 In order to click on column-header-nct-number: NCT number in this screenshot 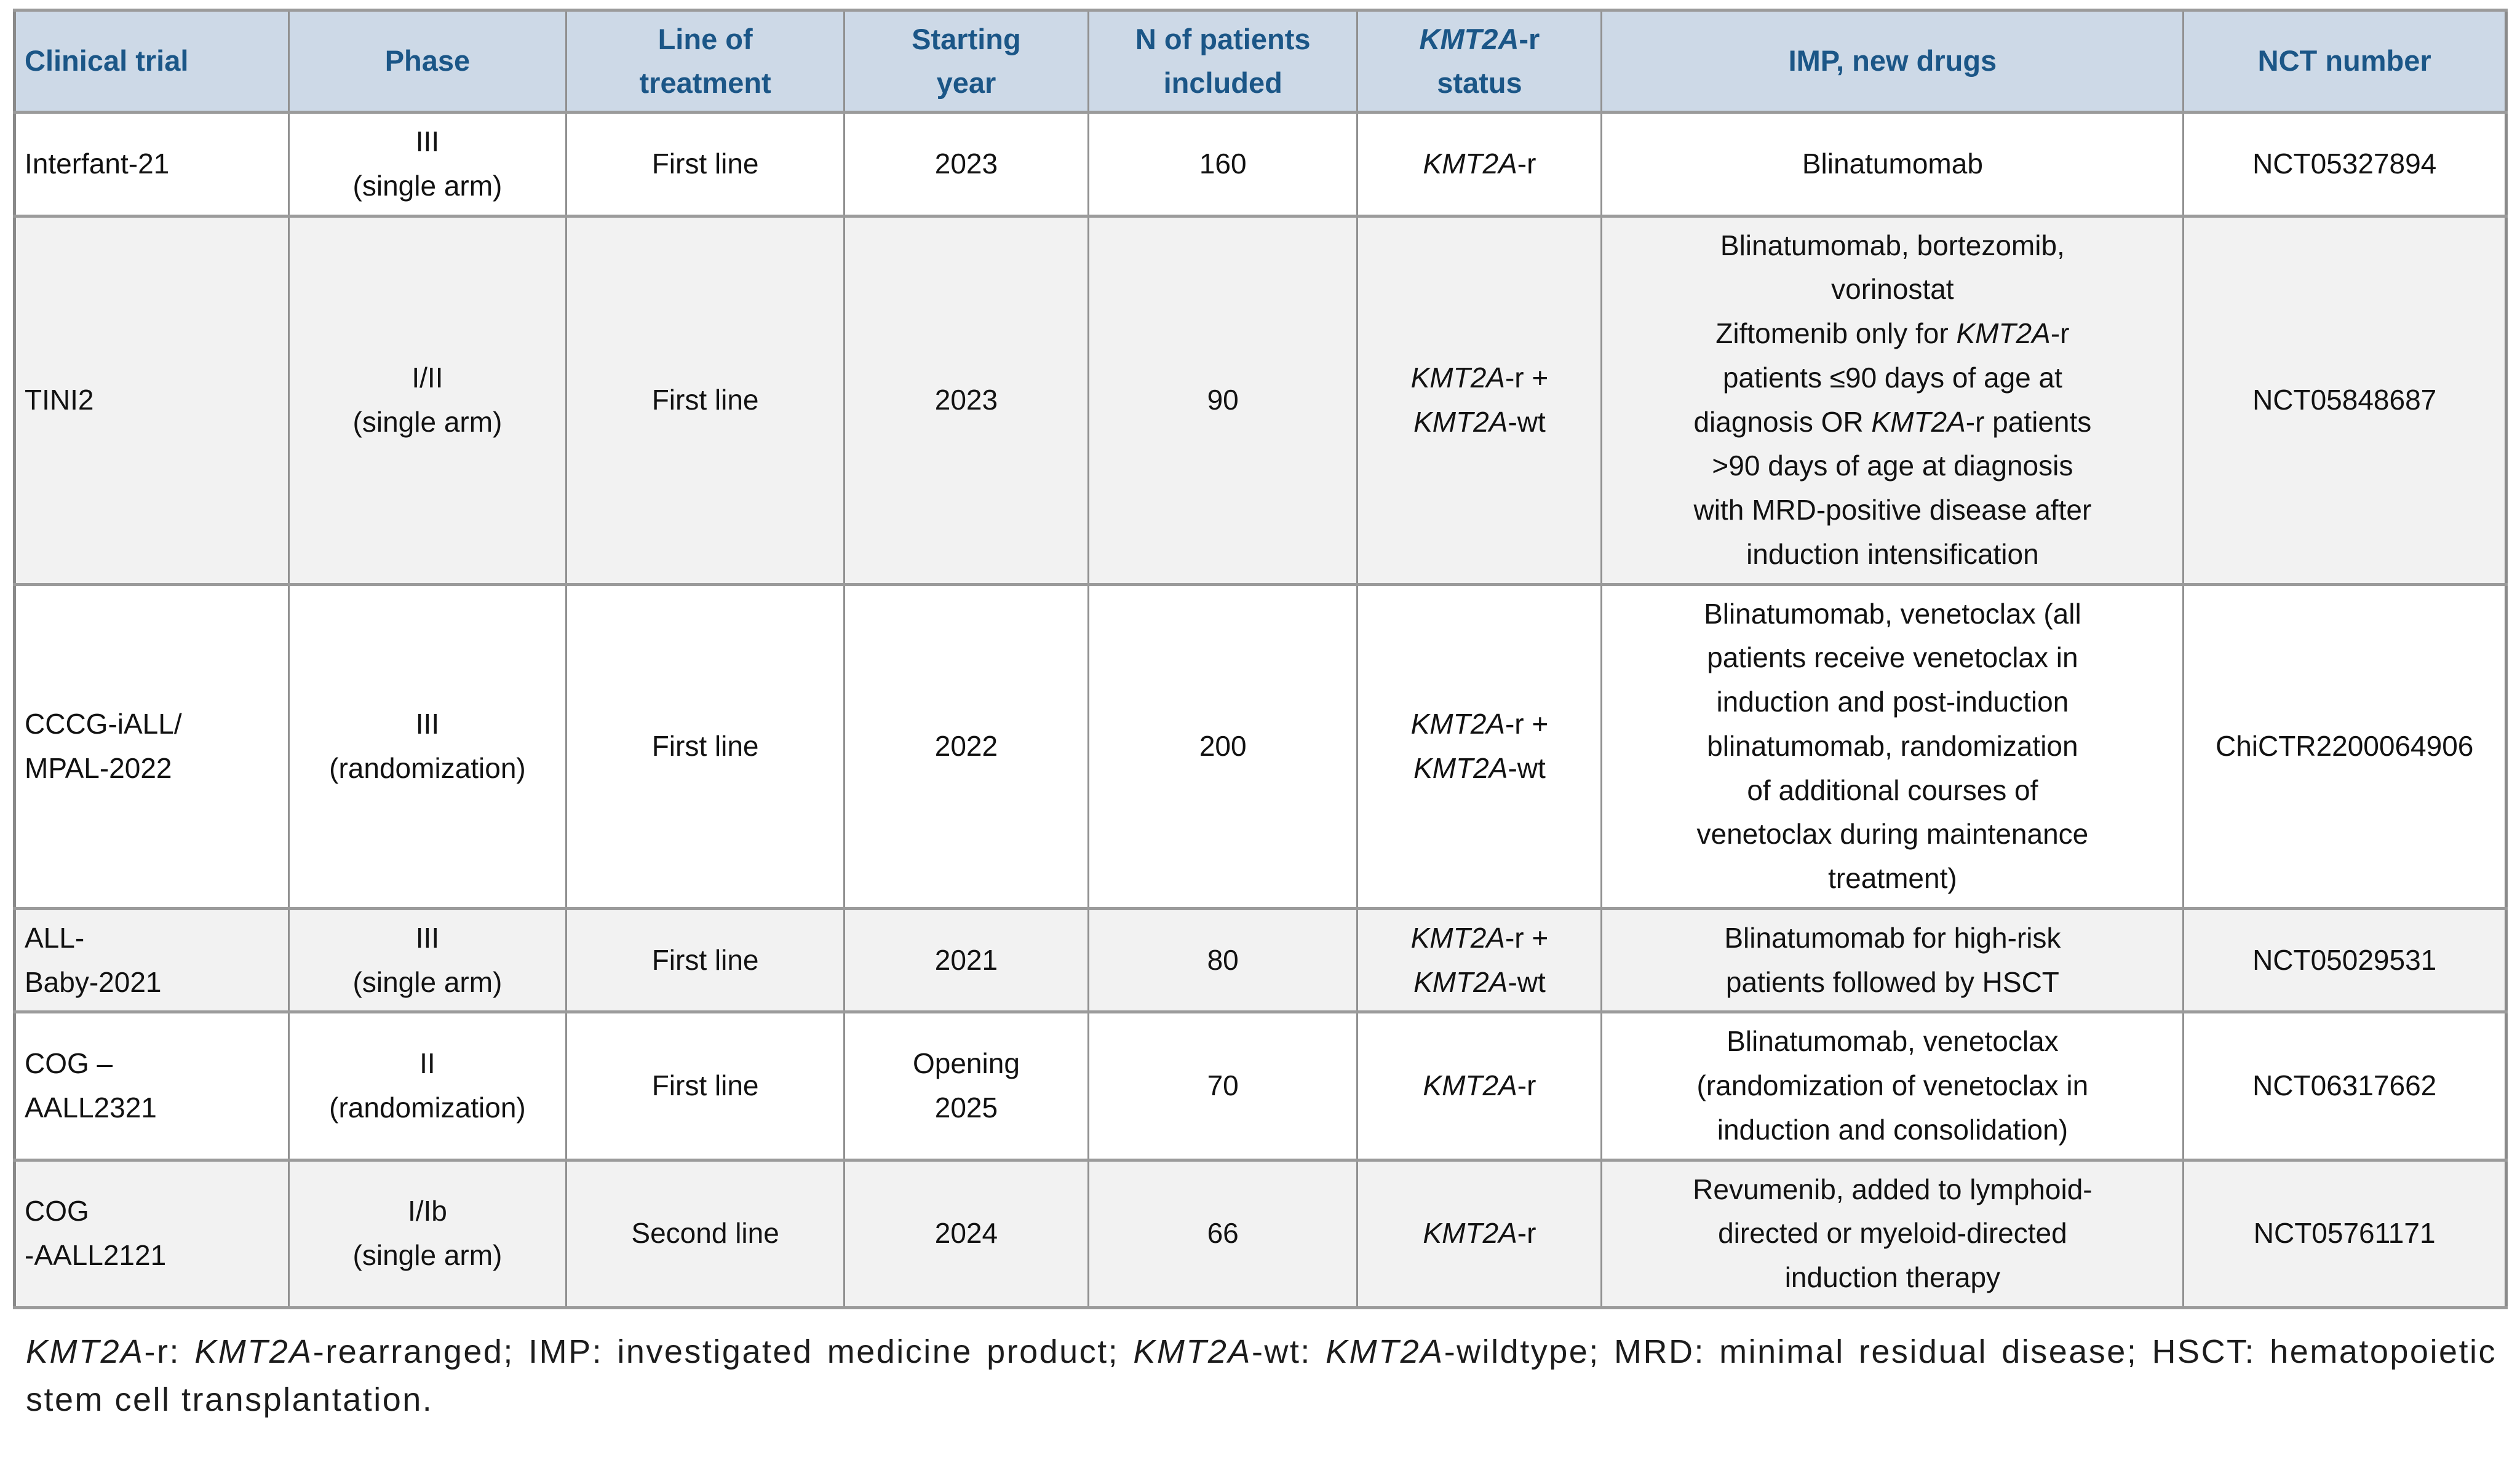, I will do `click(2345, 61)`.